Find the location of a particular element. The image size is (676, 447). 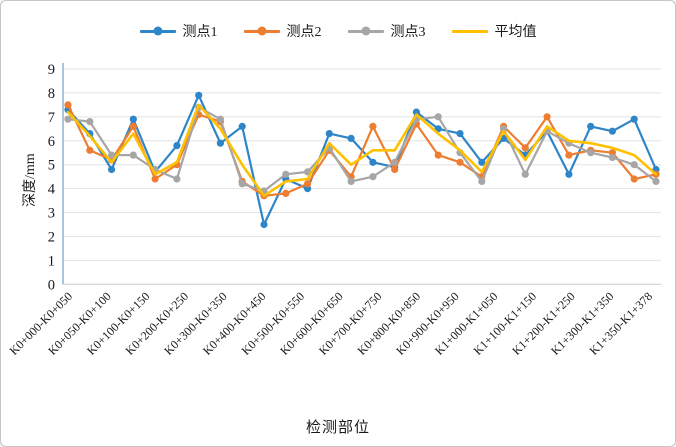

legend-item-series3: 测点3 is located at coordinates (386, 31).